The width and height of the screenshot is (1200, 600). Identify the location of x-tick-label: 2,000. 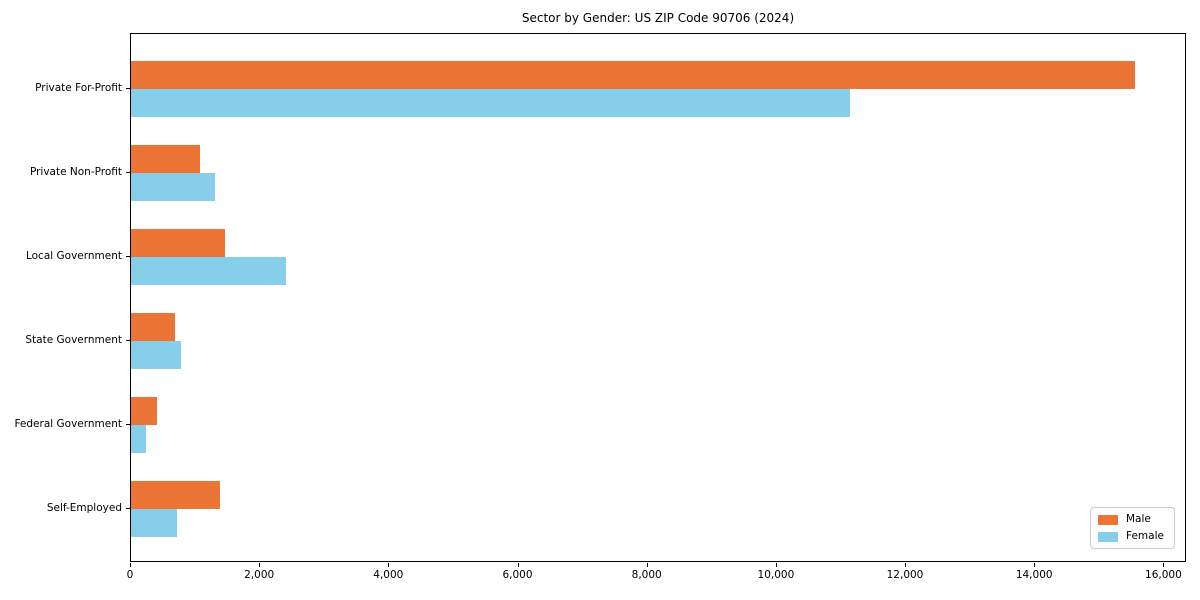
(259, 575).